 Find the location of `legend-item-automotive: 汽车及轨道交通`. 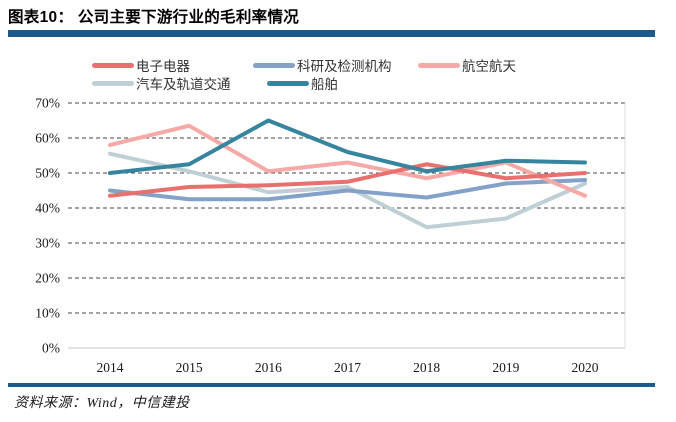

legend-item-automotive: 汽车及轨道交通 is located at coordinates (161, 83).